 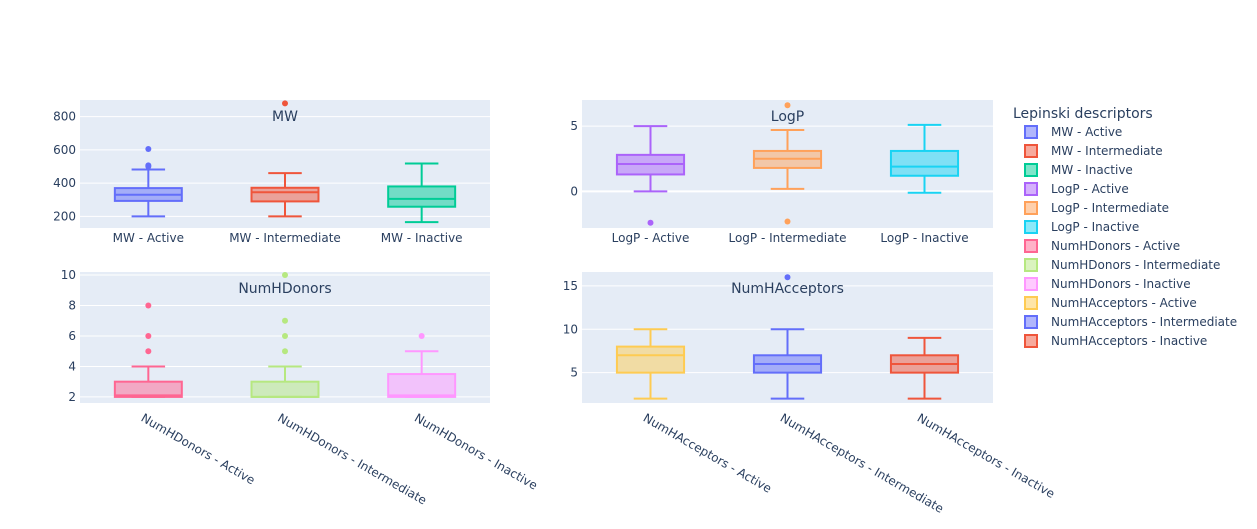 What do you see at coordinates (64, 183) in the screenshot?
I see `y-tick-label: 400` at bounding box center [64, 183].